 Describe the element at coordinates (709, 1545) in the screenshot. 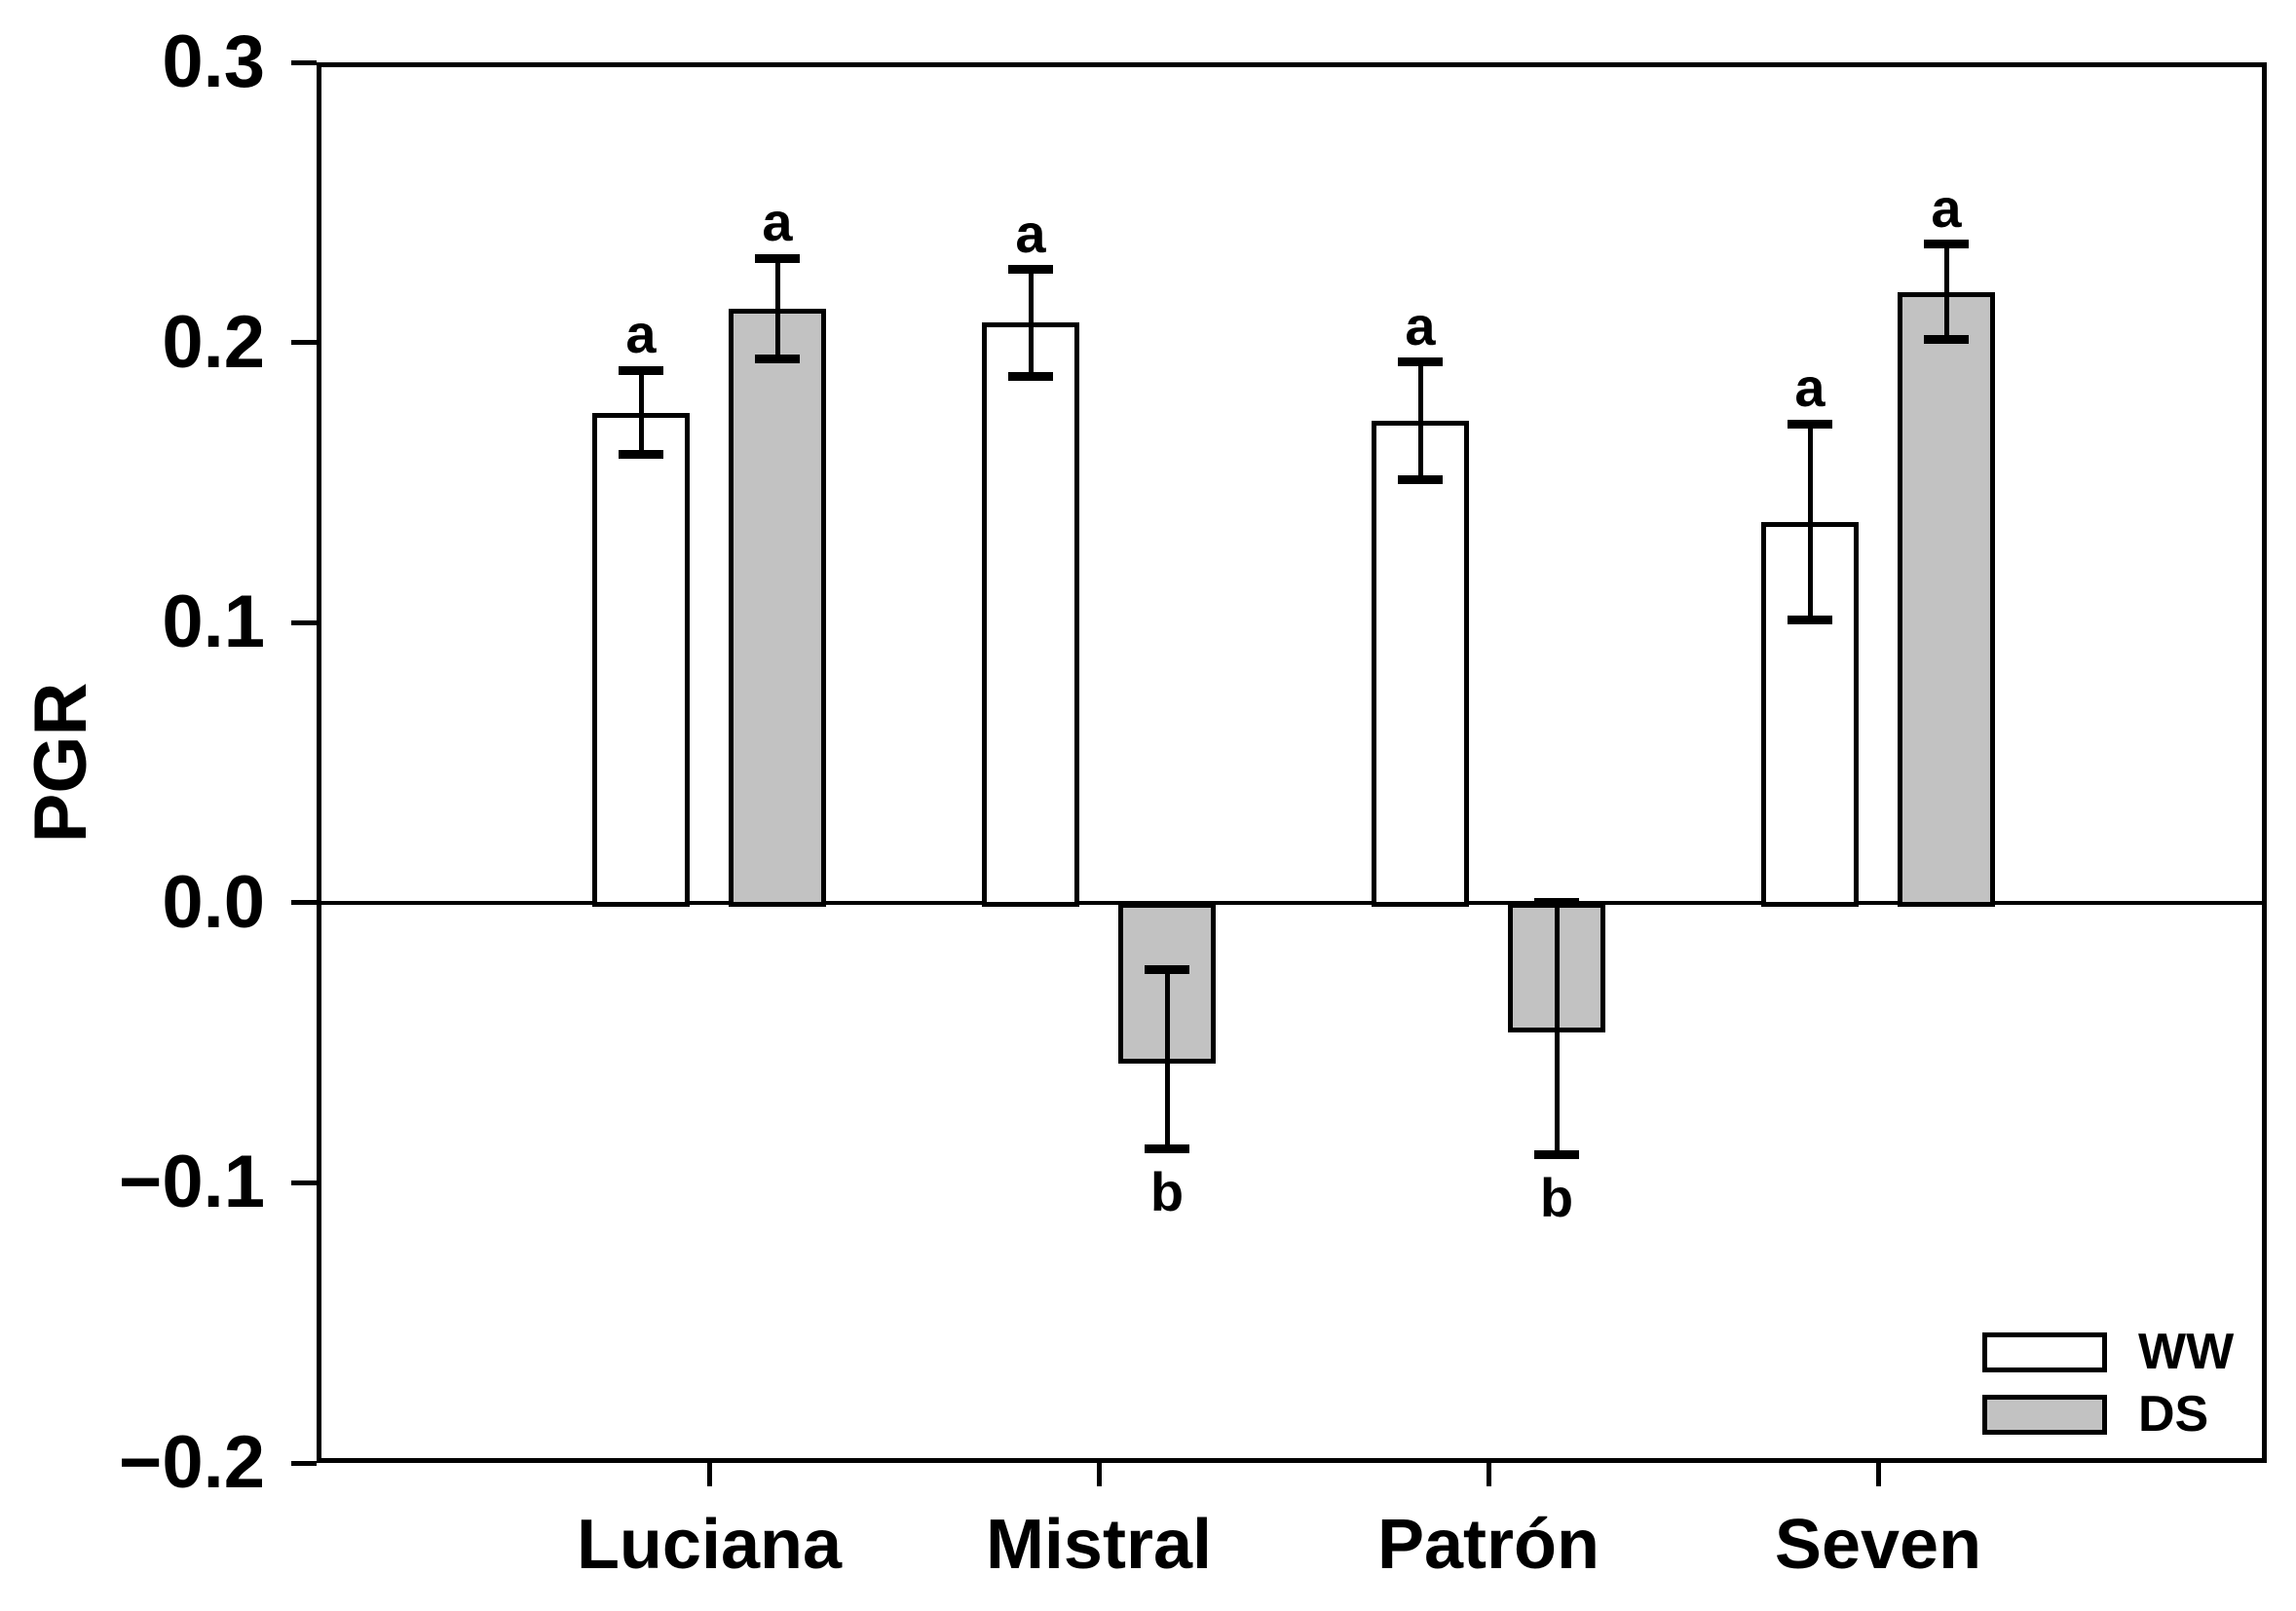

I see `x-label-luciana: Luciana` at that location.